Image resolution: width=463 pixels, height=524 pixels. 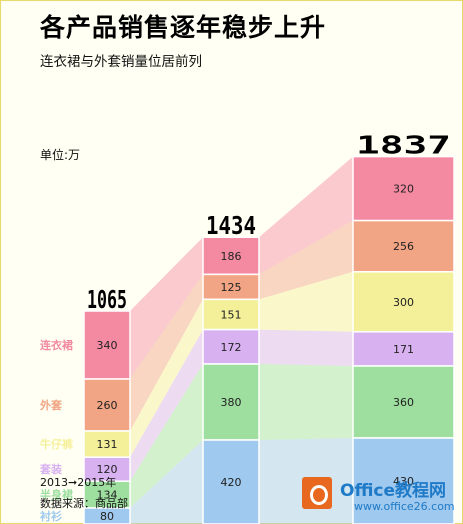 What do you see at coordinates (51, 516) in the screenshot?
I see `series-label: 衬衫` at bounding box center [51, 516].